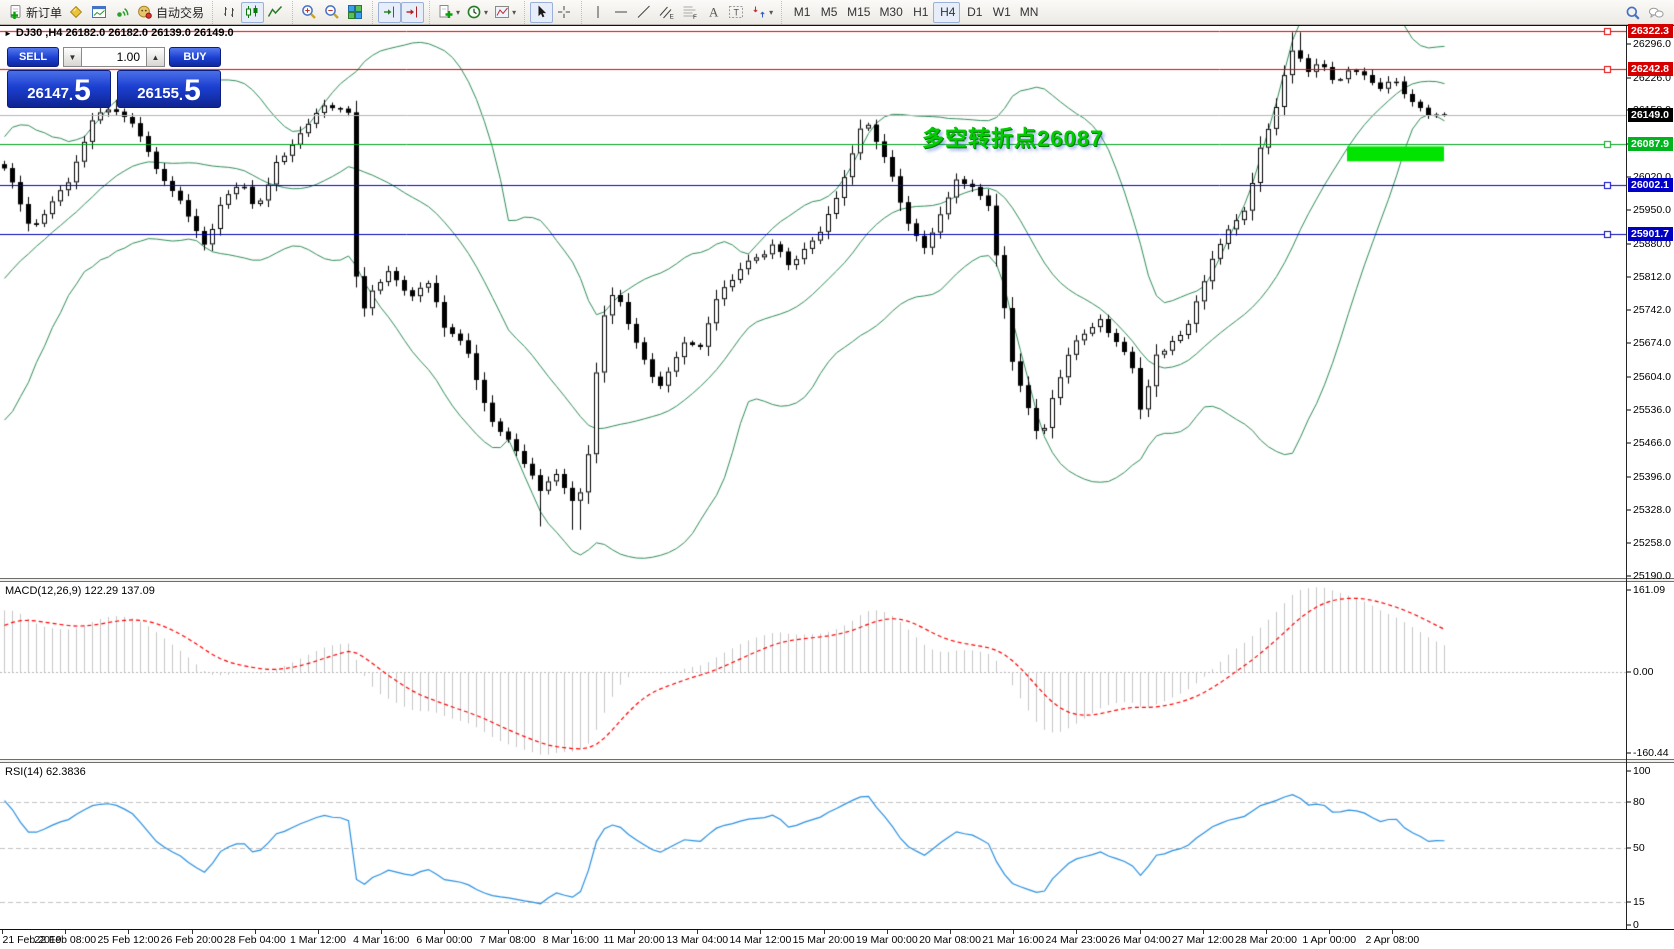  I want to click on ask-price-main: 26155, so click(158, 93).